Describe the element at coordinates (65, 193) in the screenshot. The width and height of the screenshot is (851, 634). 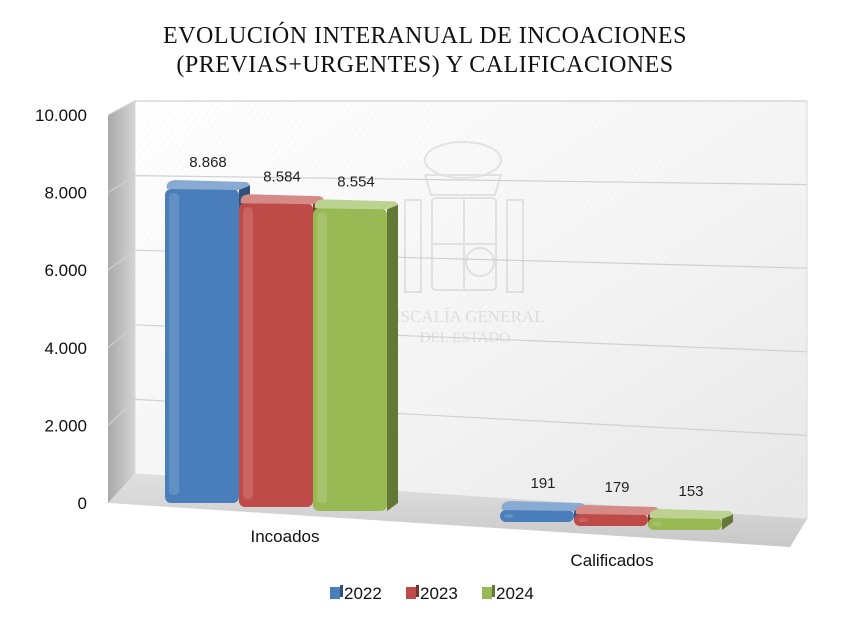
I see `y-tick-label: 8.000` at that location.